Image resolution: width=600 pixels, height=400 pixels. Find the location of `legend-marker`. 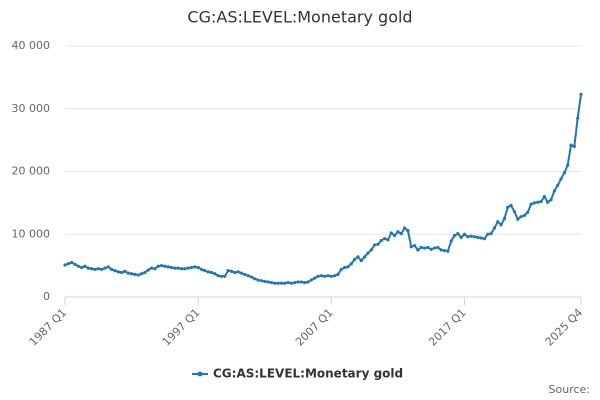

legend-marker is located at coordinates (200, 374).